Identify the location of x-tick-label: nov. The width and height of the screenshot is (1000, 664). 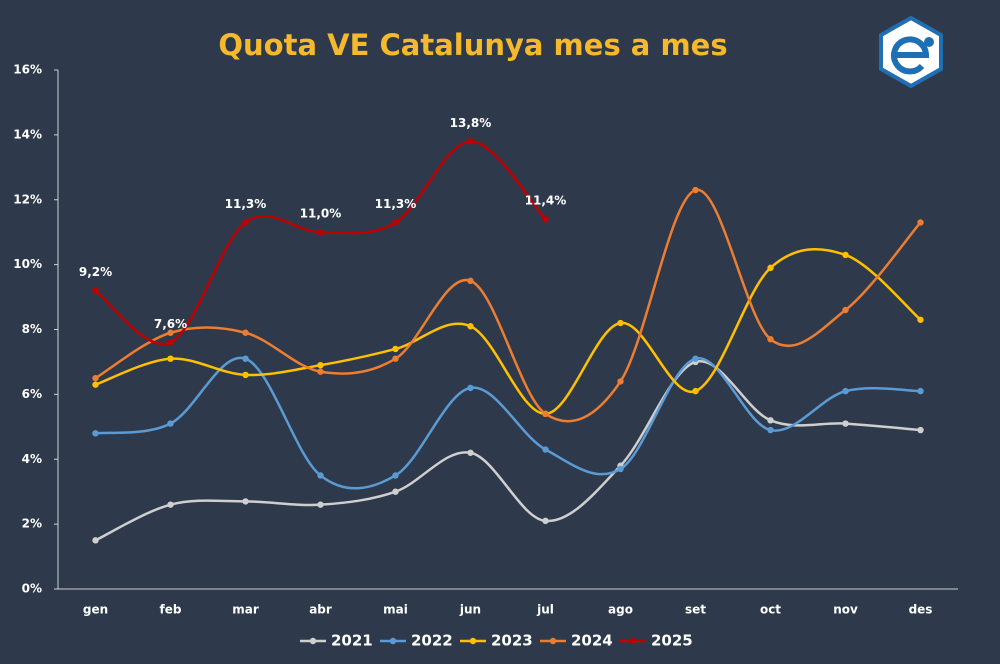
(845, 610).